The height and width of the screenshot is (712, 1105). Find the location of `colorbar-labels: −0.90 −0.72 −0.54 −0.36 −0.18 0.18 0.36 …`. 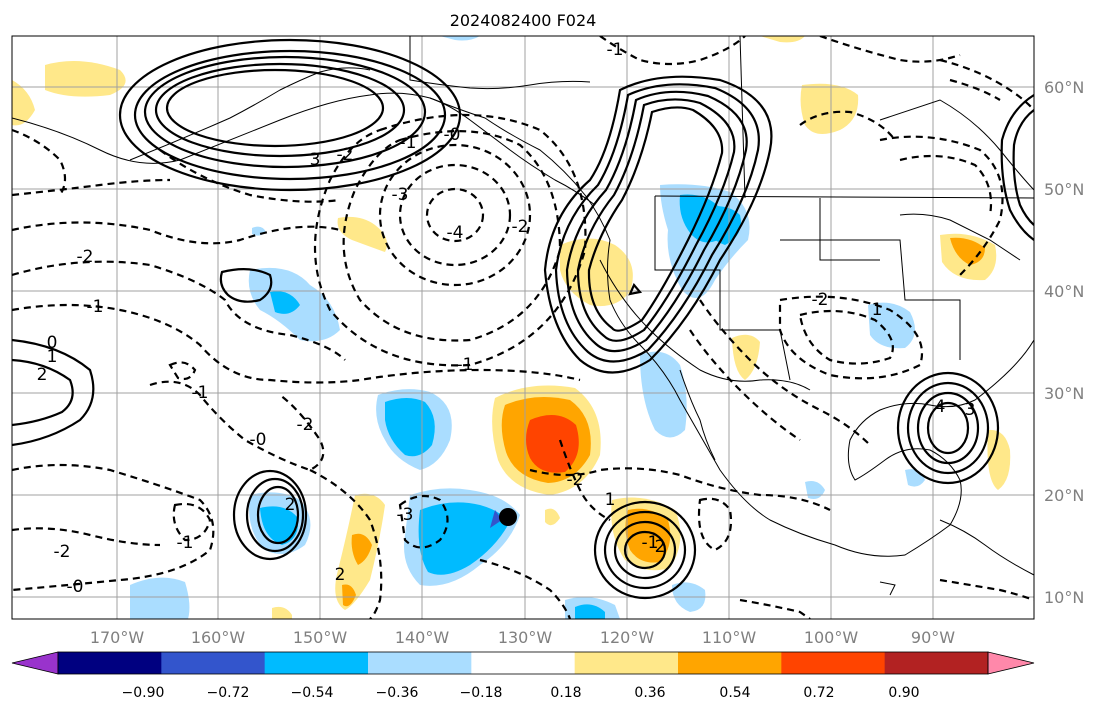

colorbar-labels: −0.90 −0.72 −0.54 −0.36 −0.18 0.18 0.36 … is located at coordinates (521, 693).